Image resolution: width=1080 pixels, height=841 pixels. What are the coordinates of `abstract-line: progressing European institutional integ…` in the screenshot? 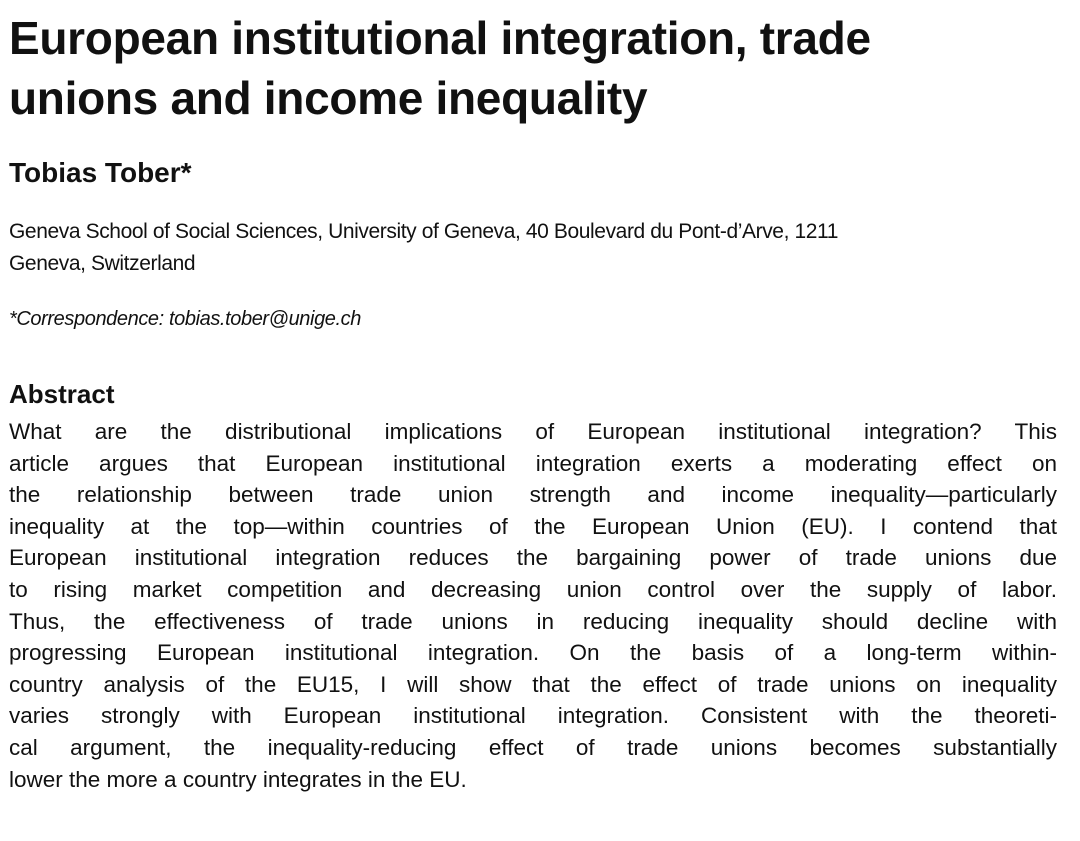 It's located at (533, 653).